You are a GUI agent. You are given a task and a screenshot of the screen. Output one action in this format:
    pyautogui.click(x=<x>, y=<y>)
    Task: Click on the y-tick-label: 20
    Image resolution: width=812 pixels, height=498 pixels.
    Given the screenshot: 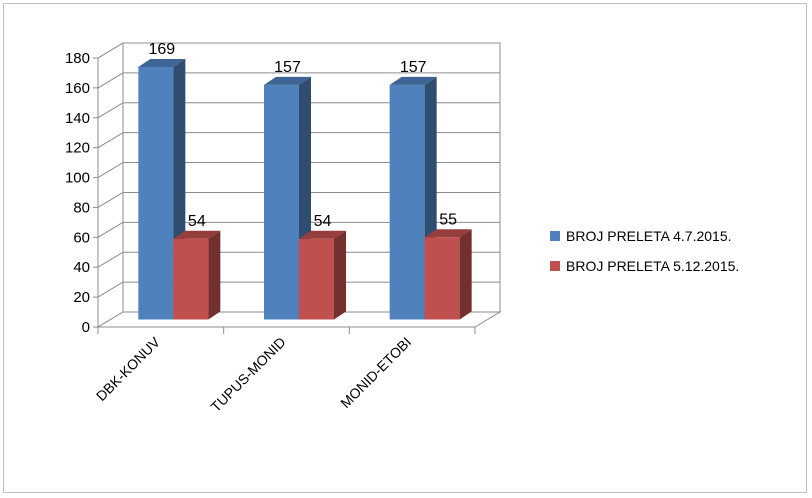 What is the action you would take?
    pyautogui.click(x=81, y=297)
    